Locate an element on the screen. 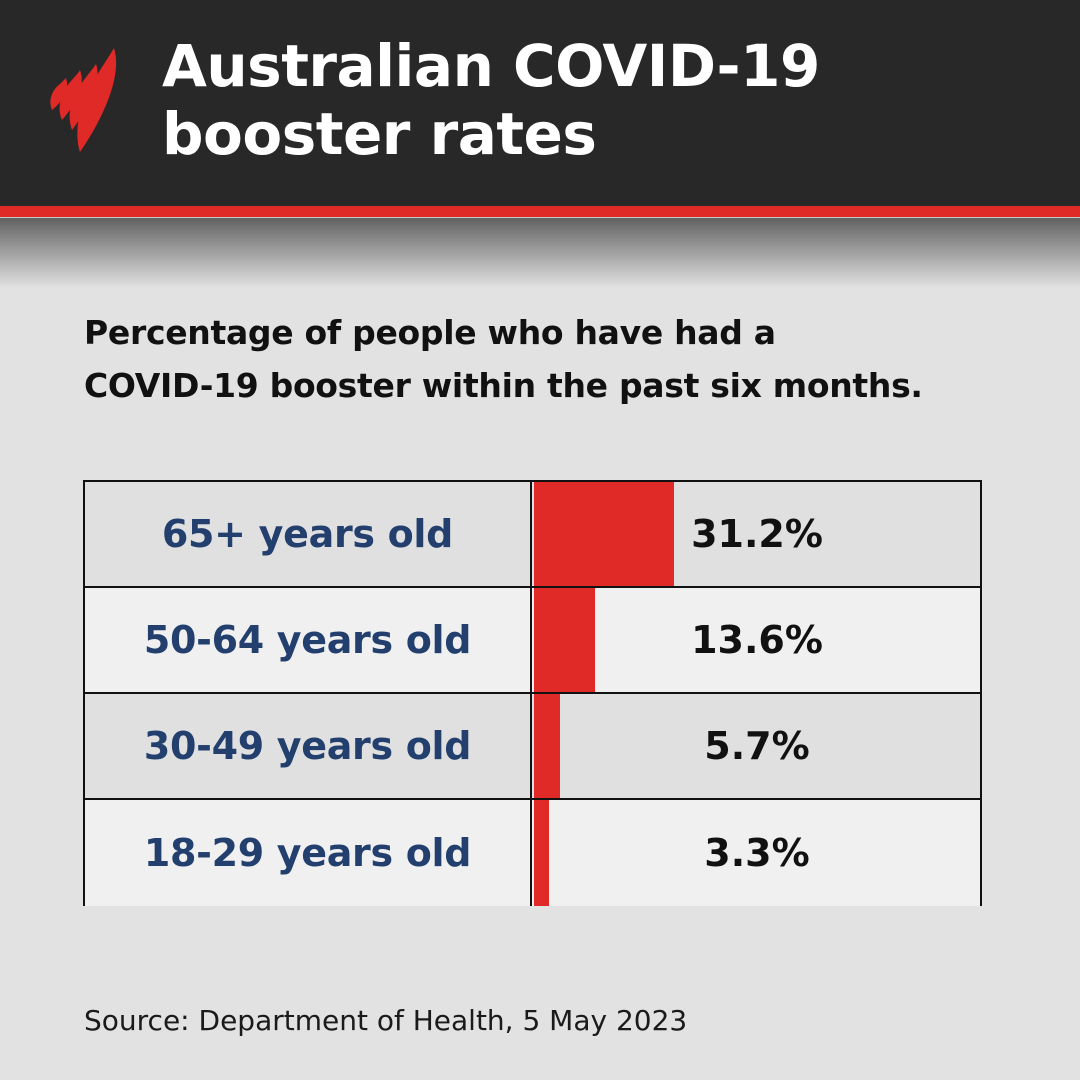 The height and width of the screenshot is (1080, 1080). table-row: 50-64 years old 13.6% is located at coordinates (532, 641).